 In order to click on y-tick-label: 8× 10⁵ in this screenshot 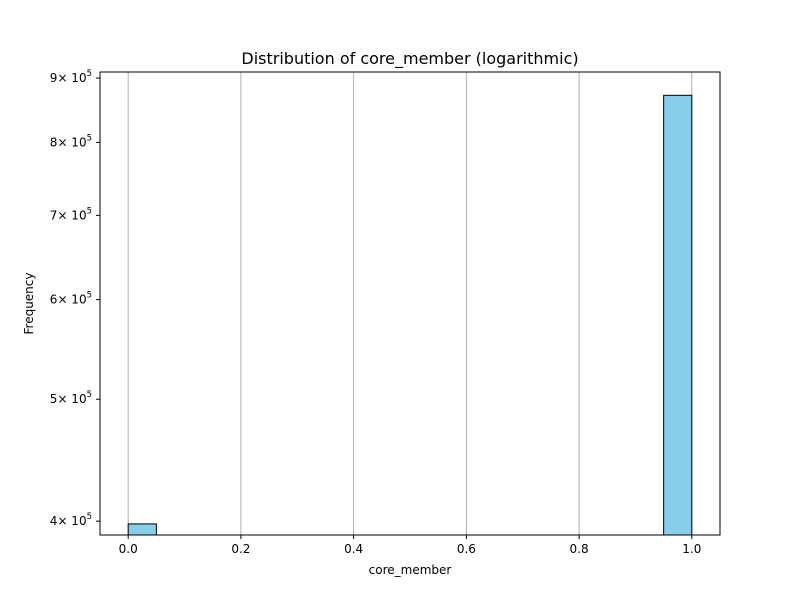, I will do `click(71, 141)`.